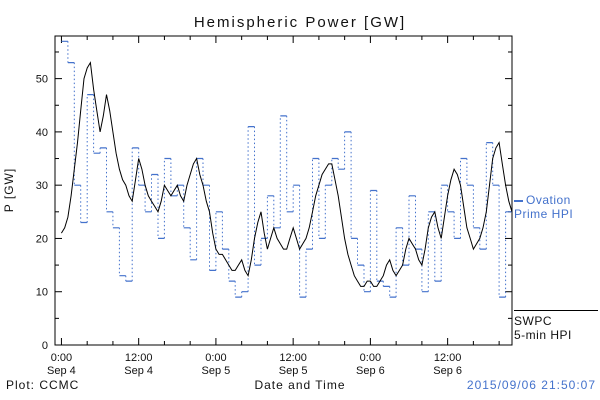 This screenshot has width=600, height=400. Describe the element at coordinates (42, 239) in the screenshot. I see `y-tick-label: 20` at that location.